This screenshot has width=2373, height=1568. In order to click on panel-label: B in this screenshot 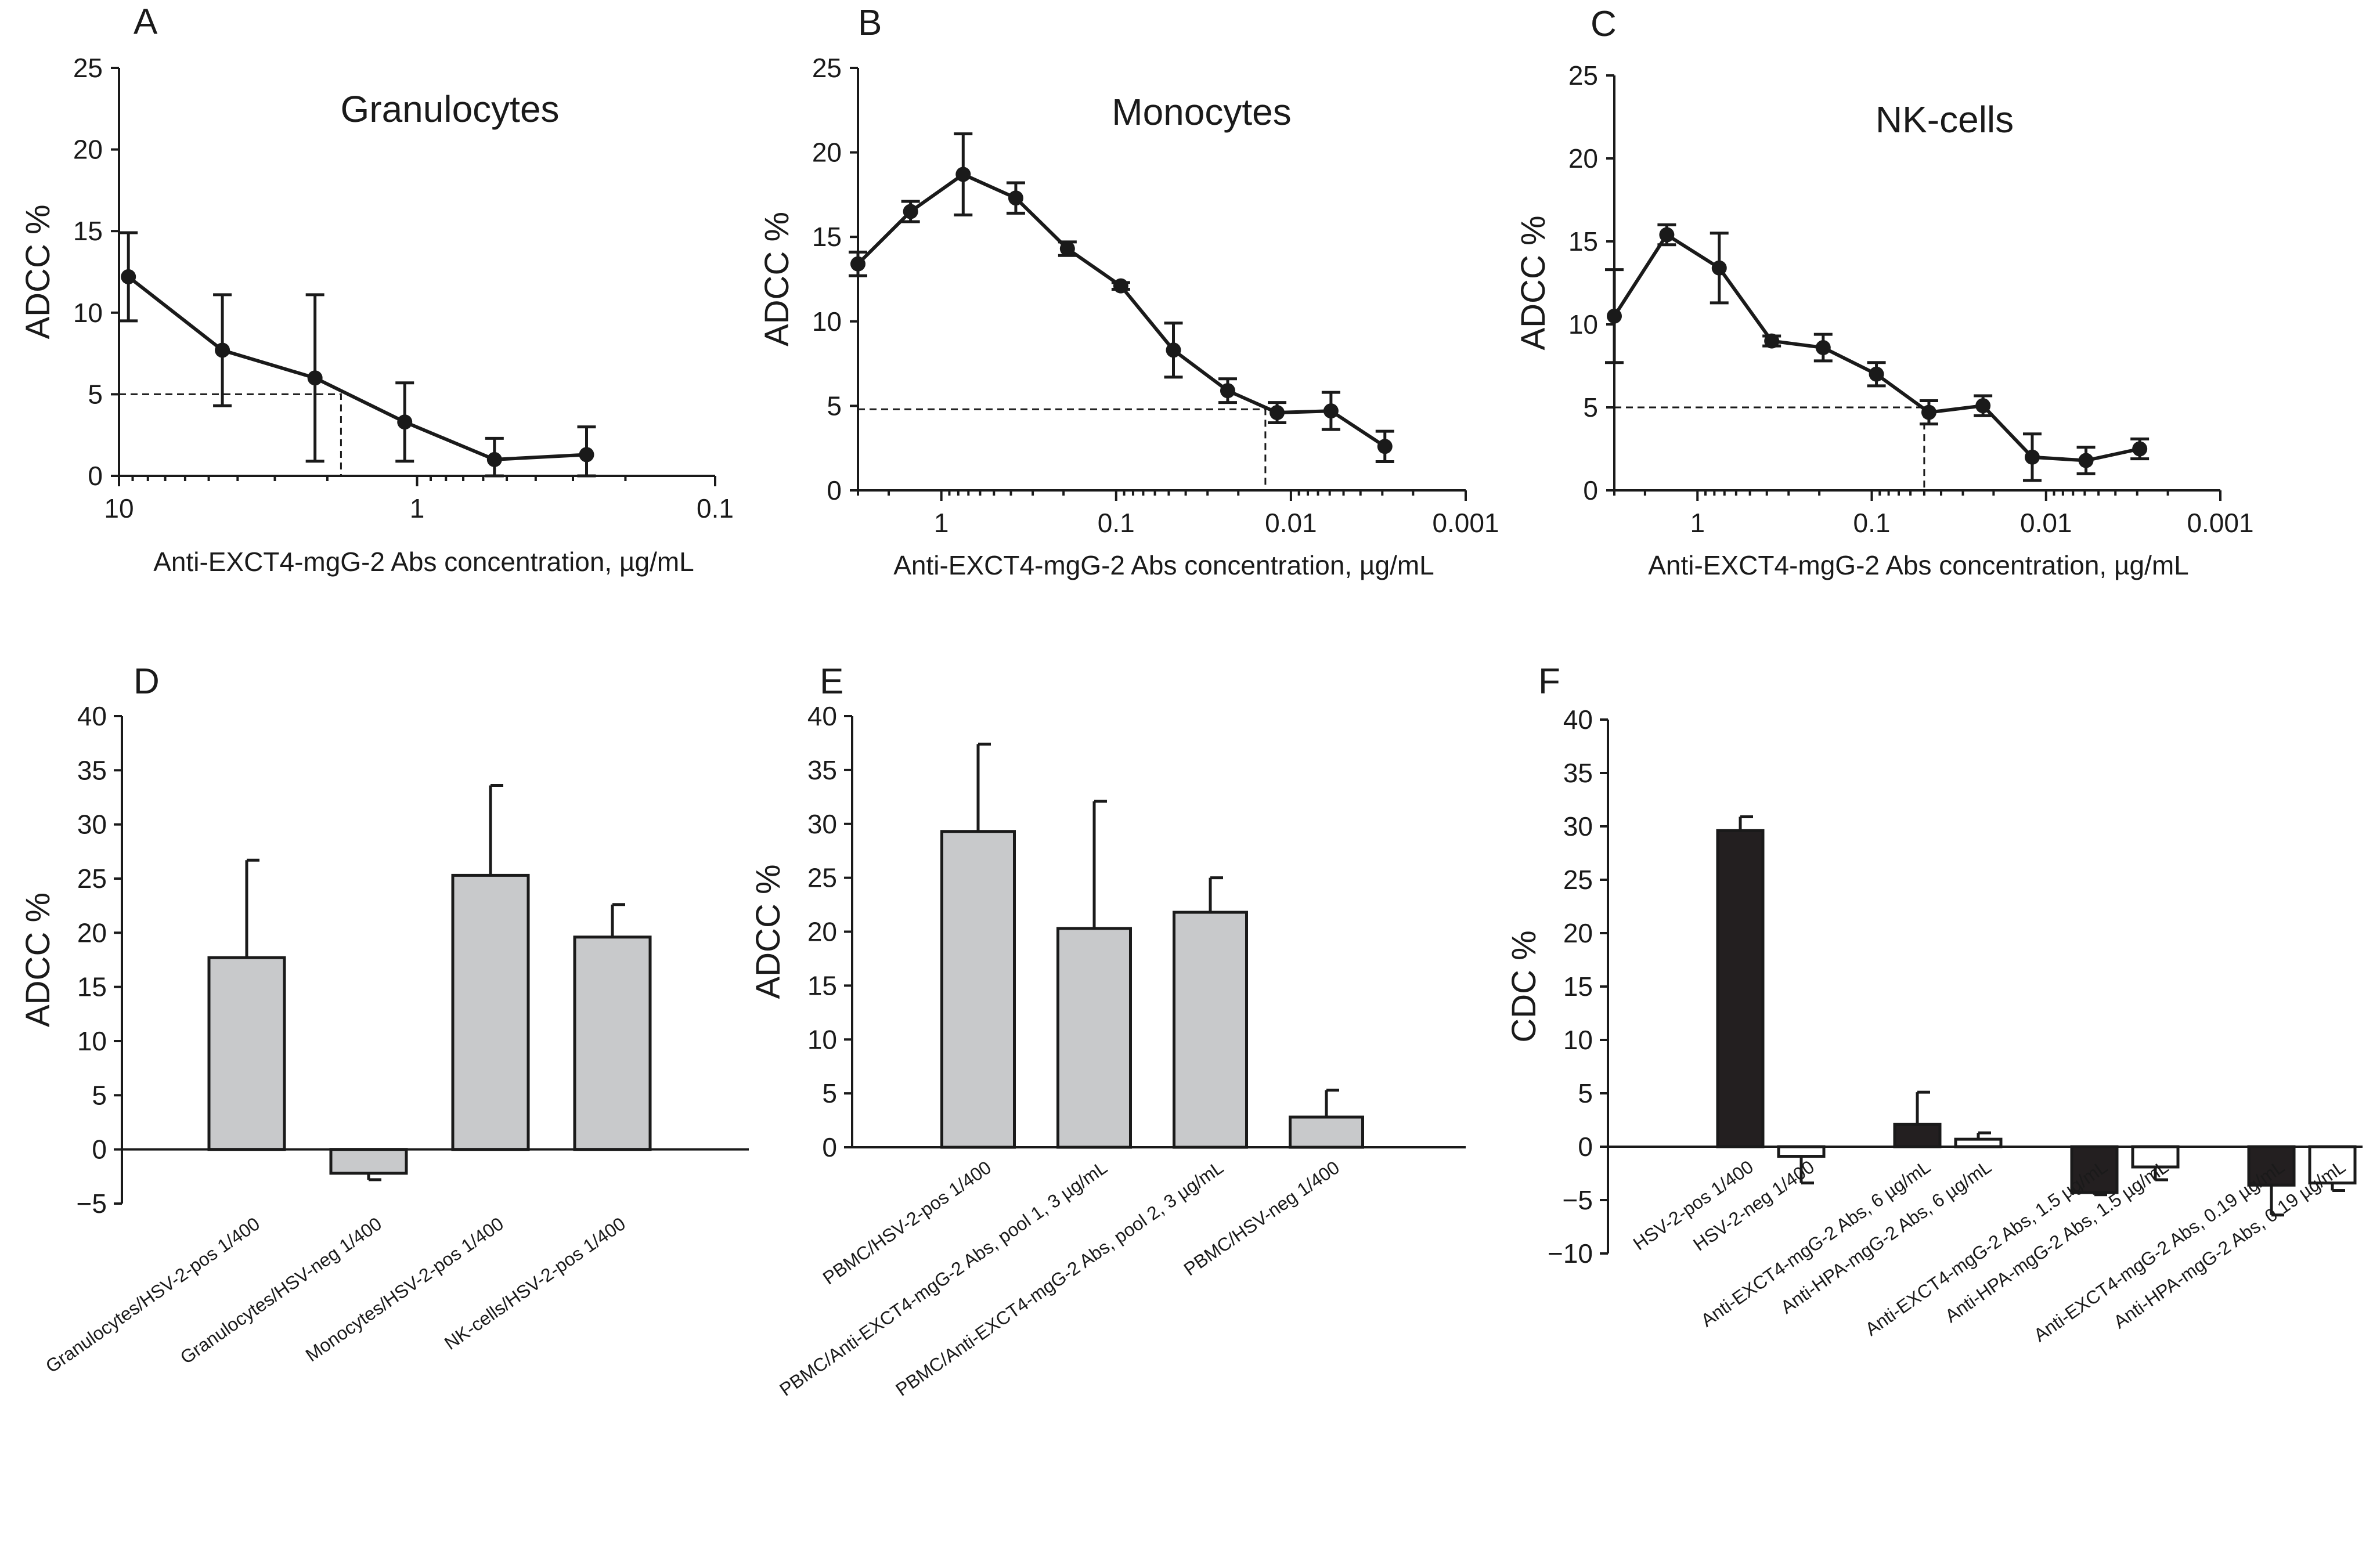, I will do `click(870, 23)`.